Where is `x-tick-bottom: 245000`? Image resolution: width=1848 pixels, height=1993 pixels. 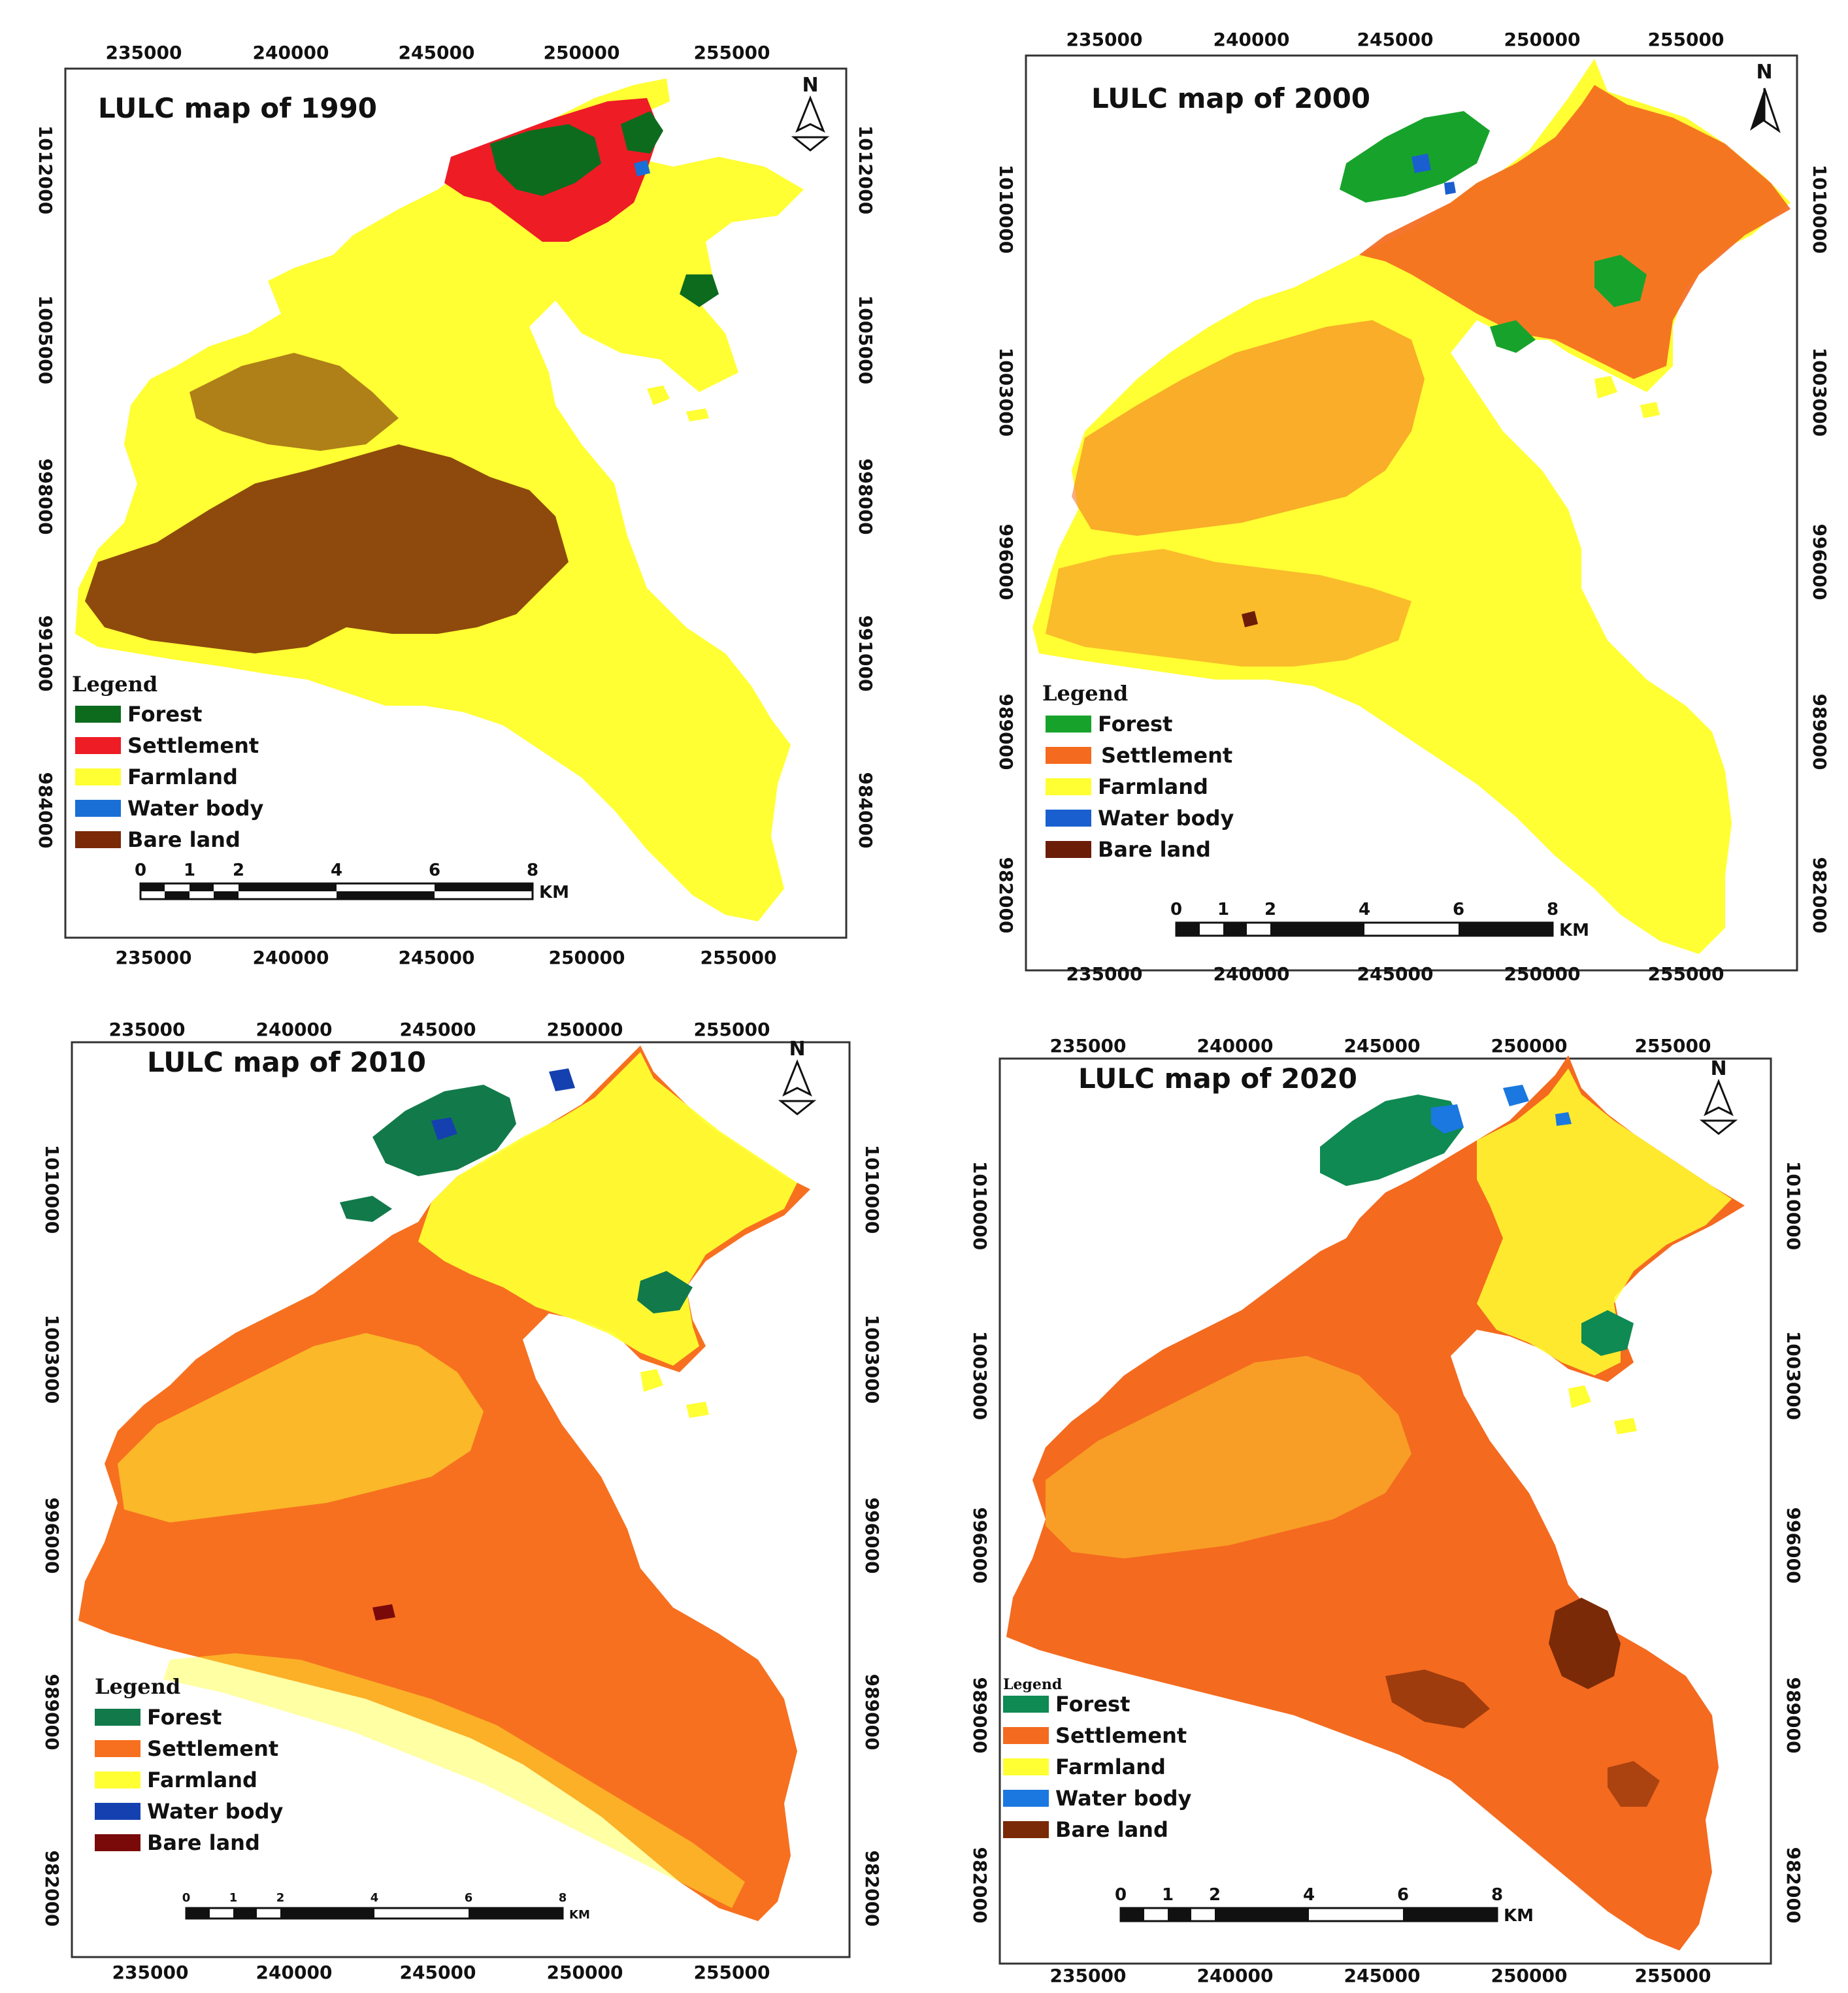 x-tick-bottom: 245000 is located at coordinates (1383, 1975).